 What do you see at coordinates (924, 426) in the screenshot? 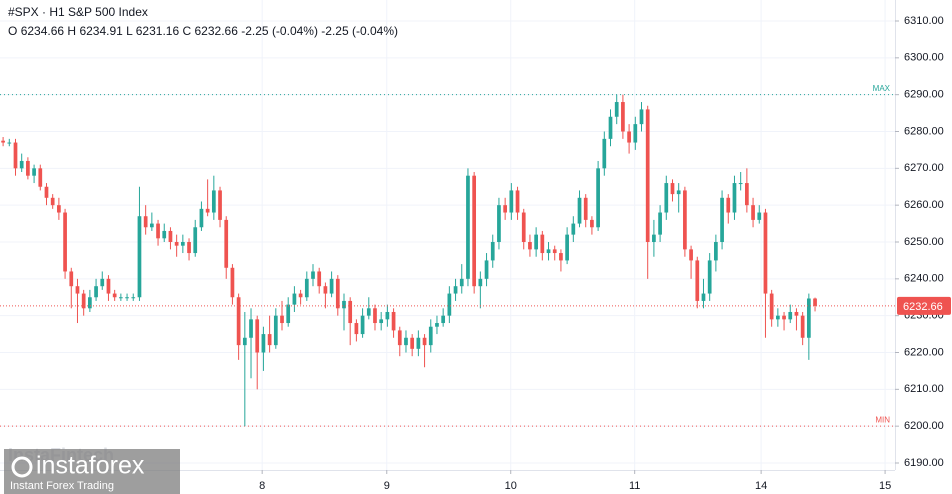
I see `y-tick-label: 6200.00` at bounding box center [924, 426].